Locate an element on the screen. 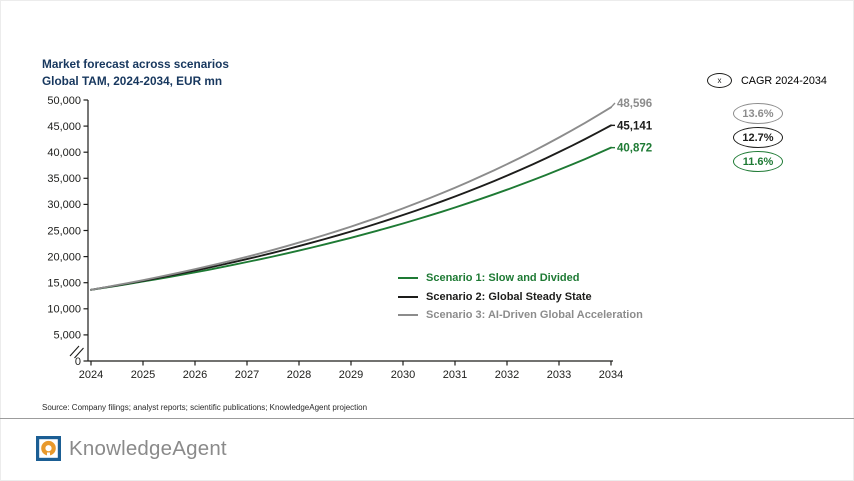 This screenshot has width=854, height=481. y-tick-label: 25,000 is located at coordinates (64, 231).